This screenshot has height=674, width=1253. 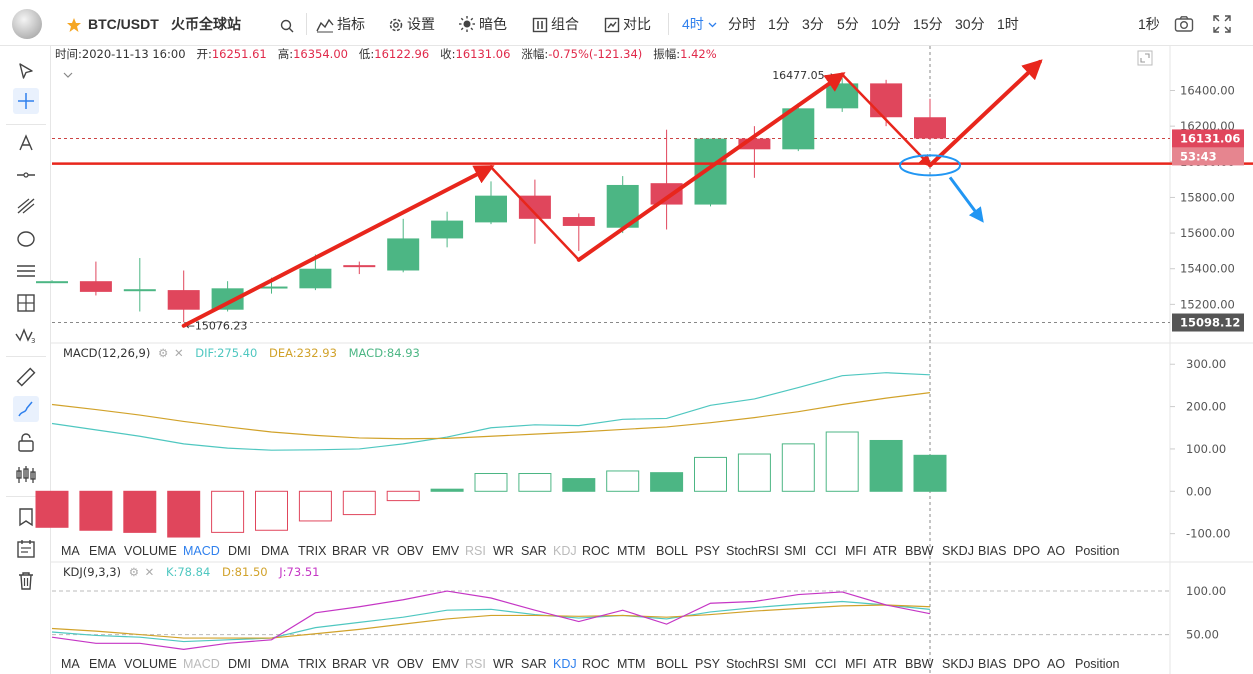 I want to click on favorite-star-icon, so click(x=75, y=24).